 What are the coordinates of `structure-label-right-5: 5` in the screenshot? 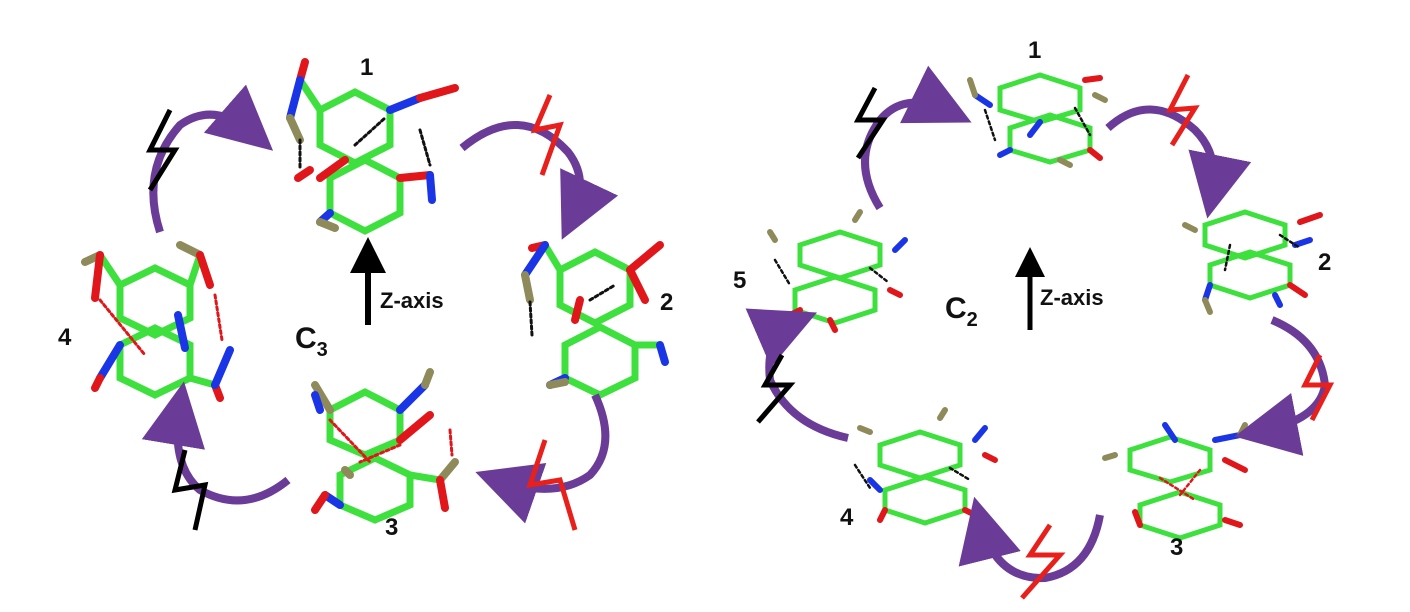 It's located at (739, 280).